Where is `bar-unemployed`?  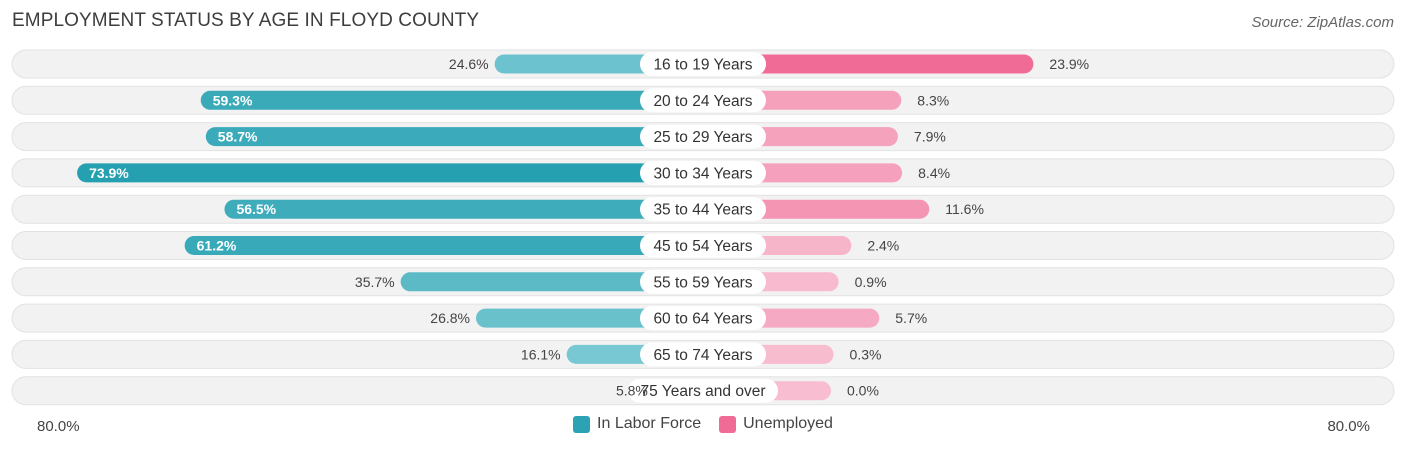
bar-unemployed is located at coordinates (863, 64).